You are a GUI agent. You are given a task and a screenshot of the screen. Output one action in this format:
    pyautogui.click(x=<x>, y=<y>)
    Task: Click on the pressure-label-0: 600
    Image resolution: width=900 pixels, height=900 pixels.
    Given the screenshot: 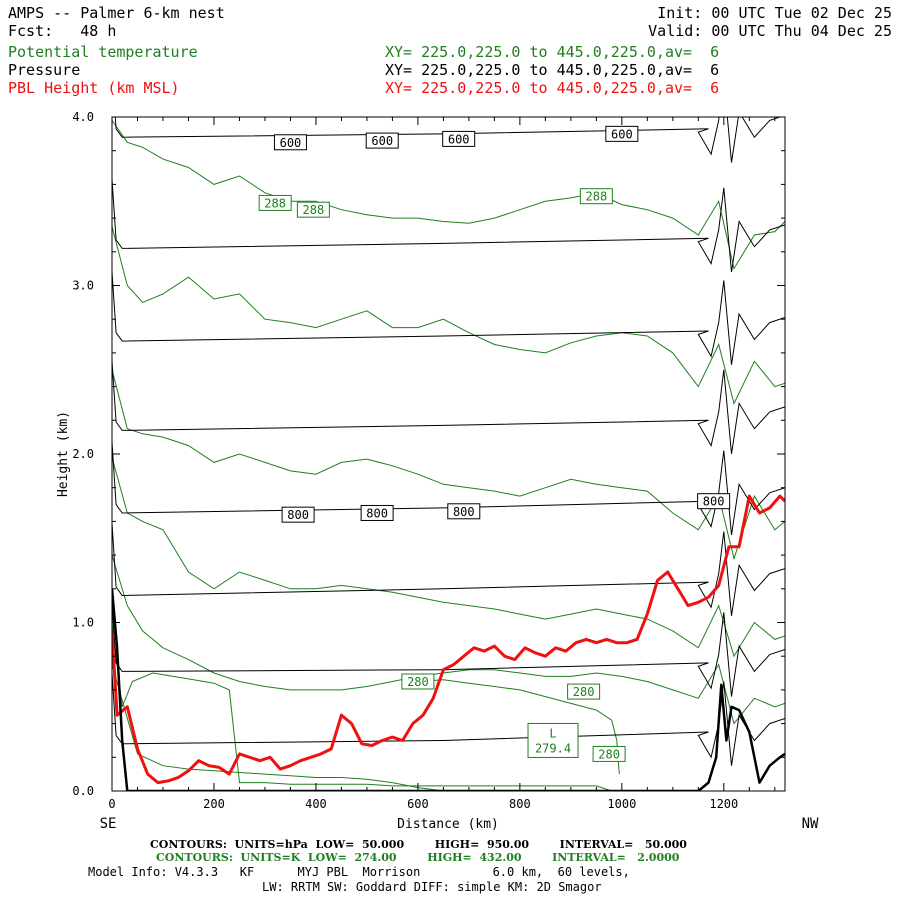 What is the action you would take?
    pyautogui.click(x=291, y=143)
    